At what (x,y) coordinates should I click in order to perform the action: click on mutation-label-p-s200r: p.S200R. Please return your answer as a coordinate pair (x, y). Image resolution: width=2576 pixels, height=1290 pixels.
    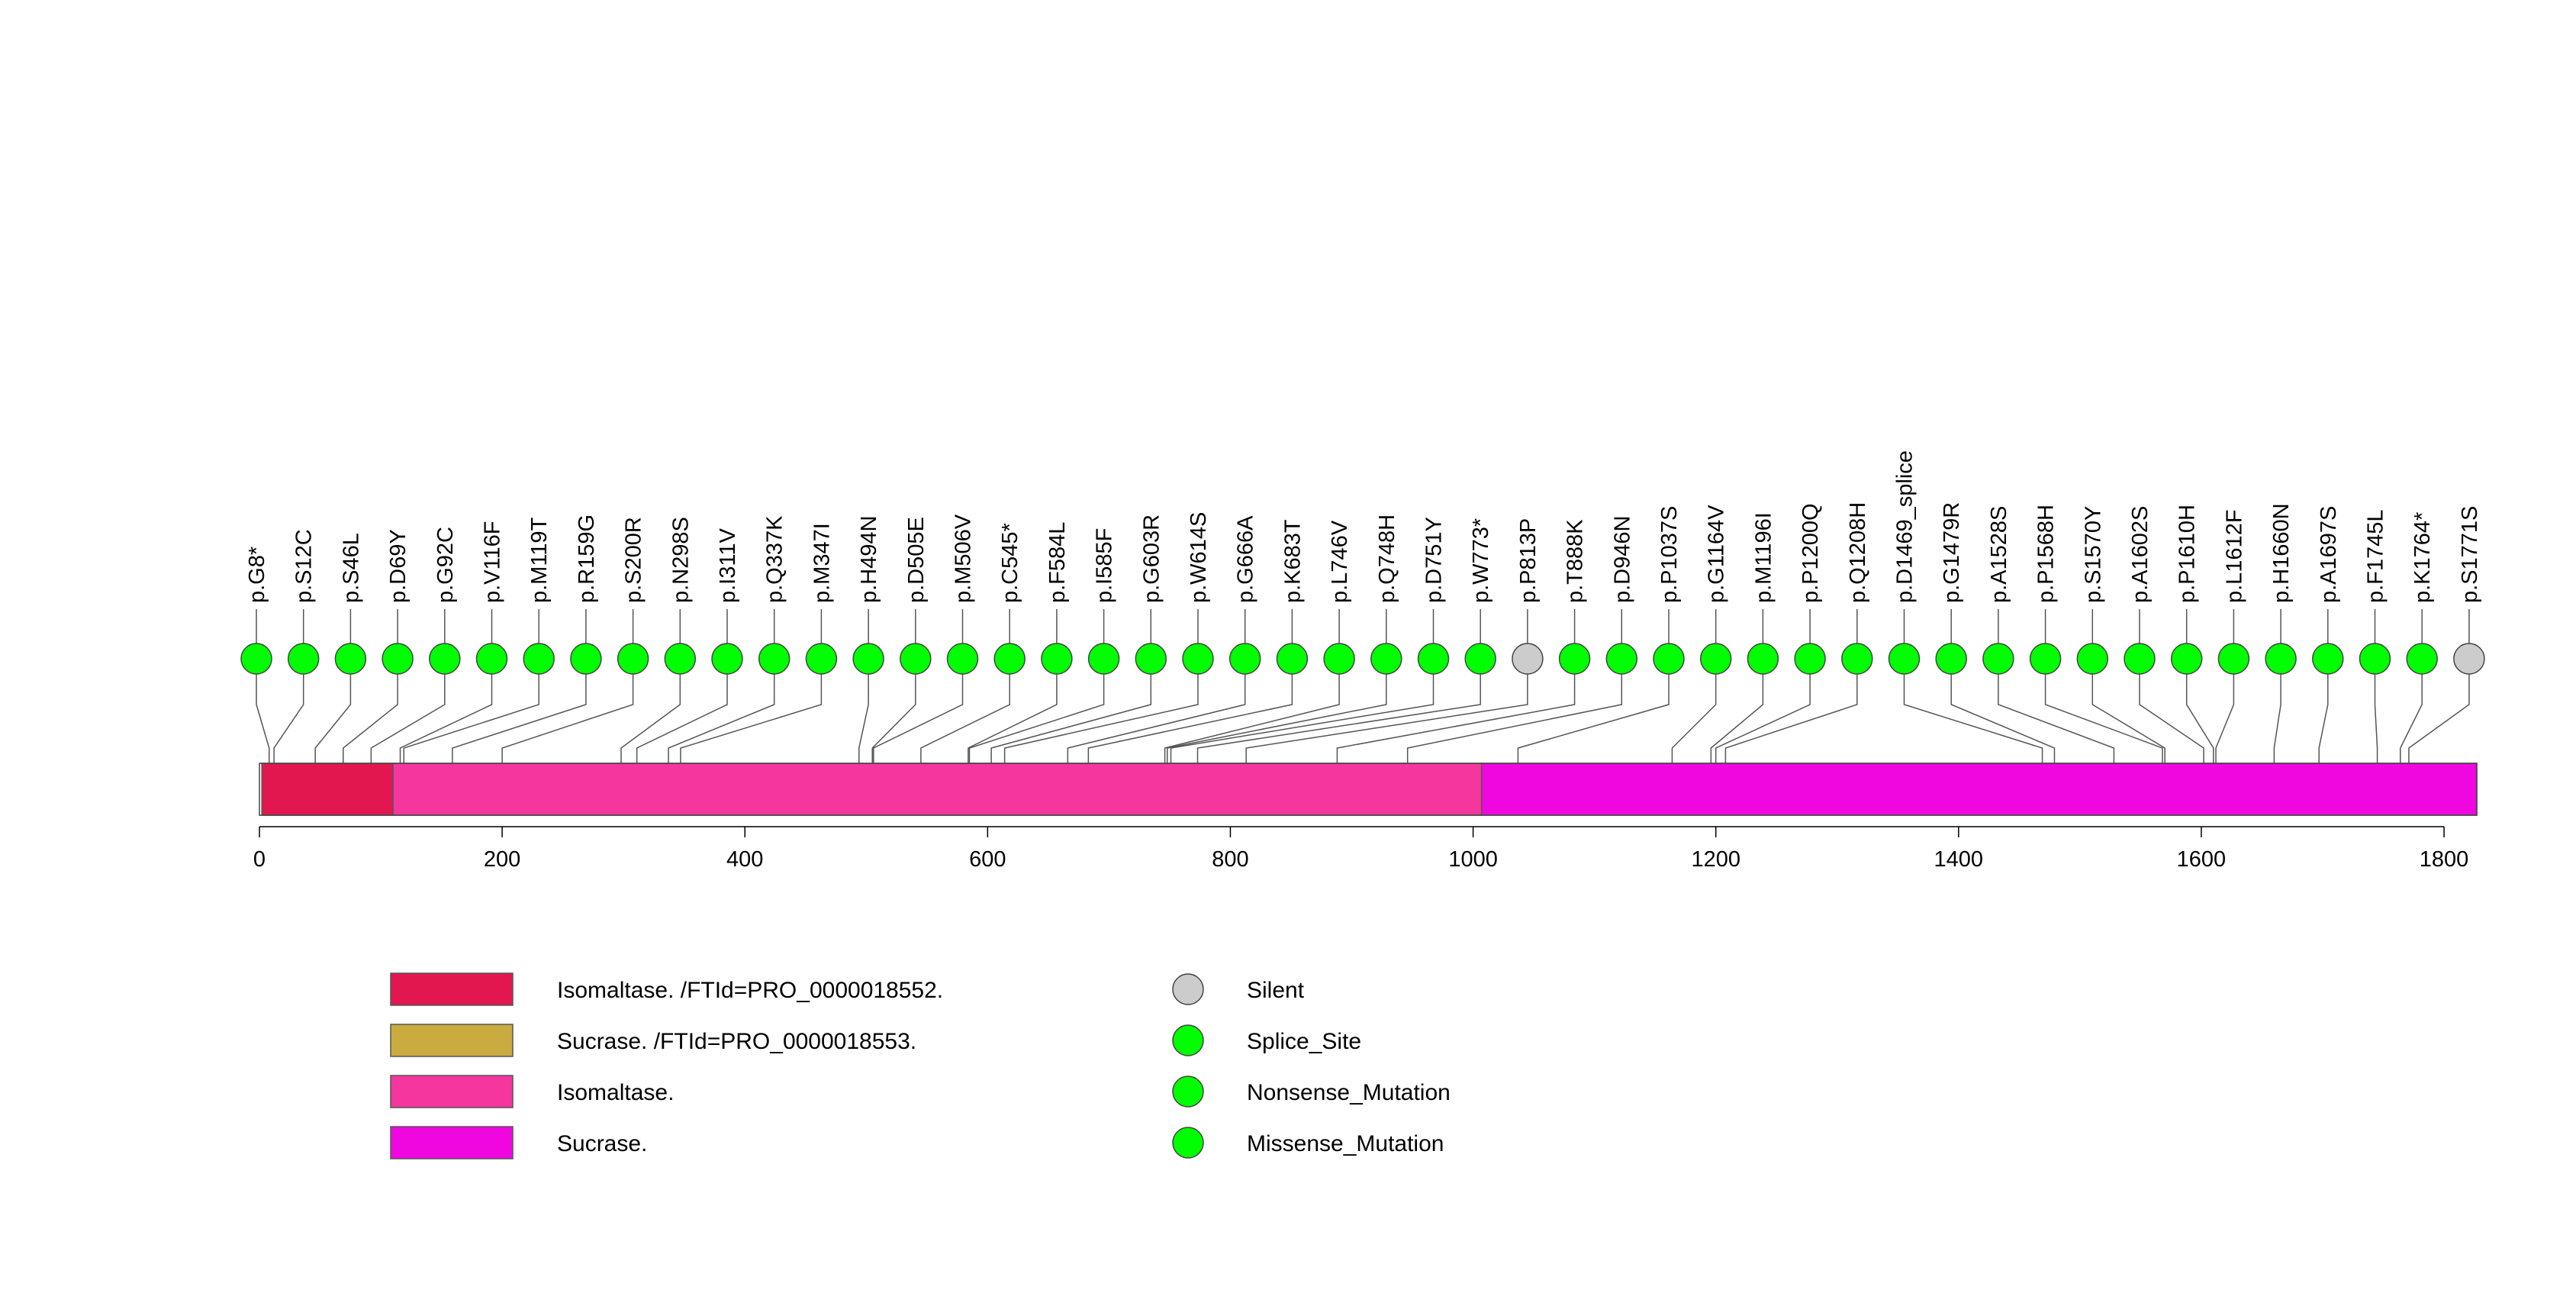
    Looking at the image, I should click on (634, 560).